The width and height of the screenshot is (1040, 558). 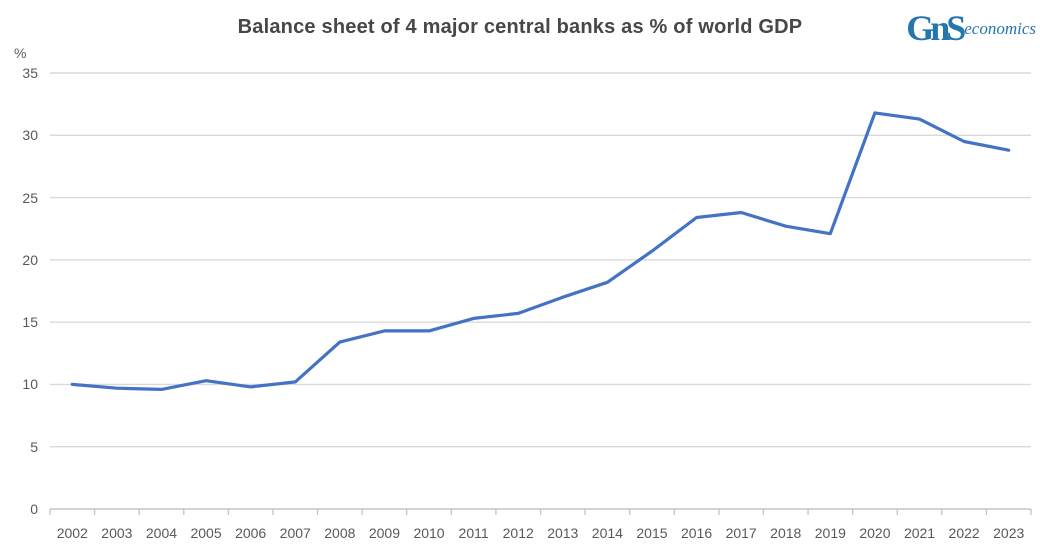 What do you see at coordinates (964, 533) in the screenshot?
I see `x-tick-label: 2022` at bounding box center [964, 533].